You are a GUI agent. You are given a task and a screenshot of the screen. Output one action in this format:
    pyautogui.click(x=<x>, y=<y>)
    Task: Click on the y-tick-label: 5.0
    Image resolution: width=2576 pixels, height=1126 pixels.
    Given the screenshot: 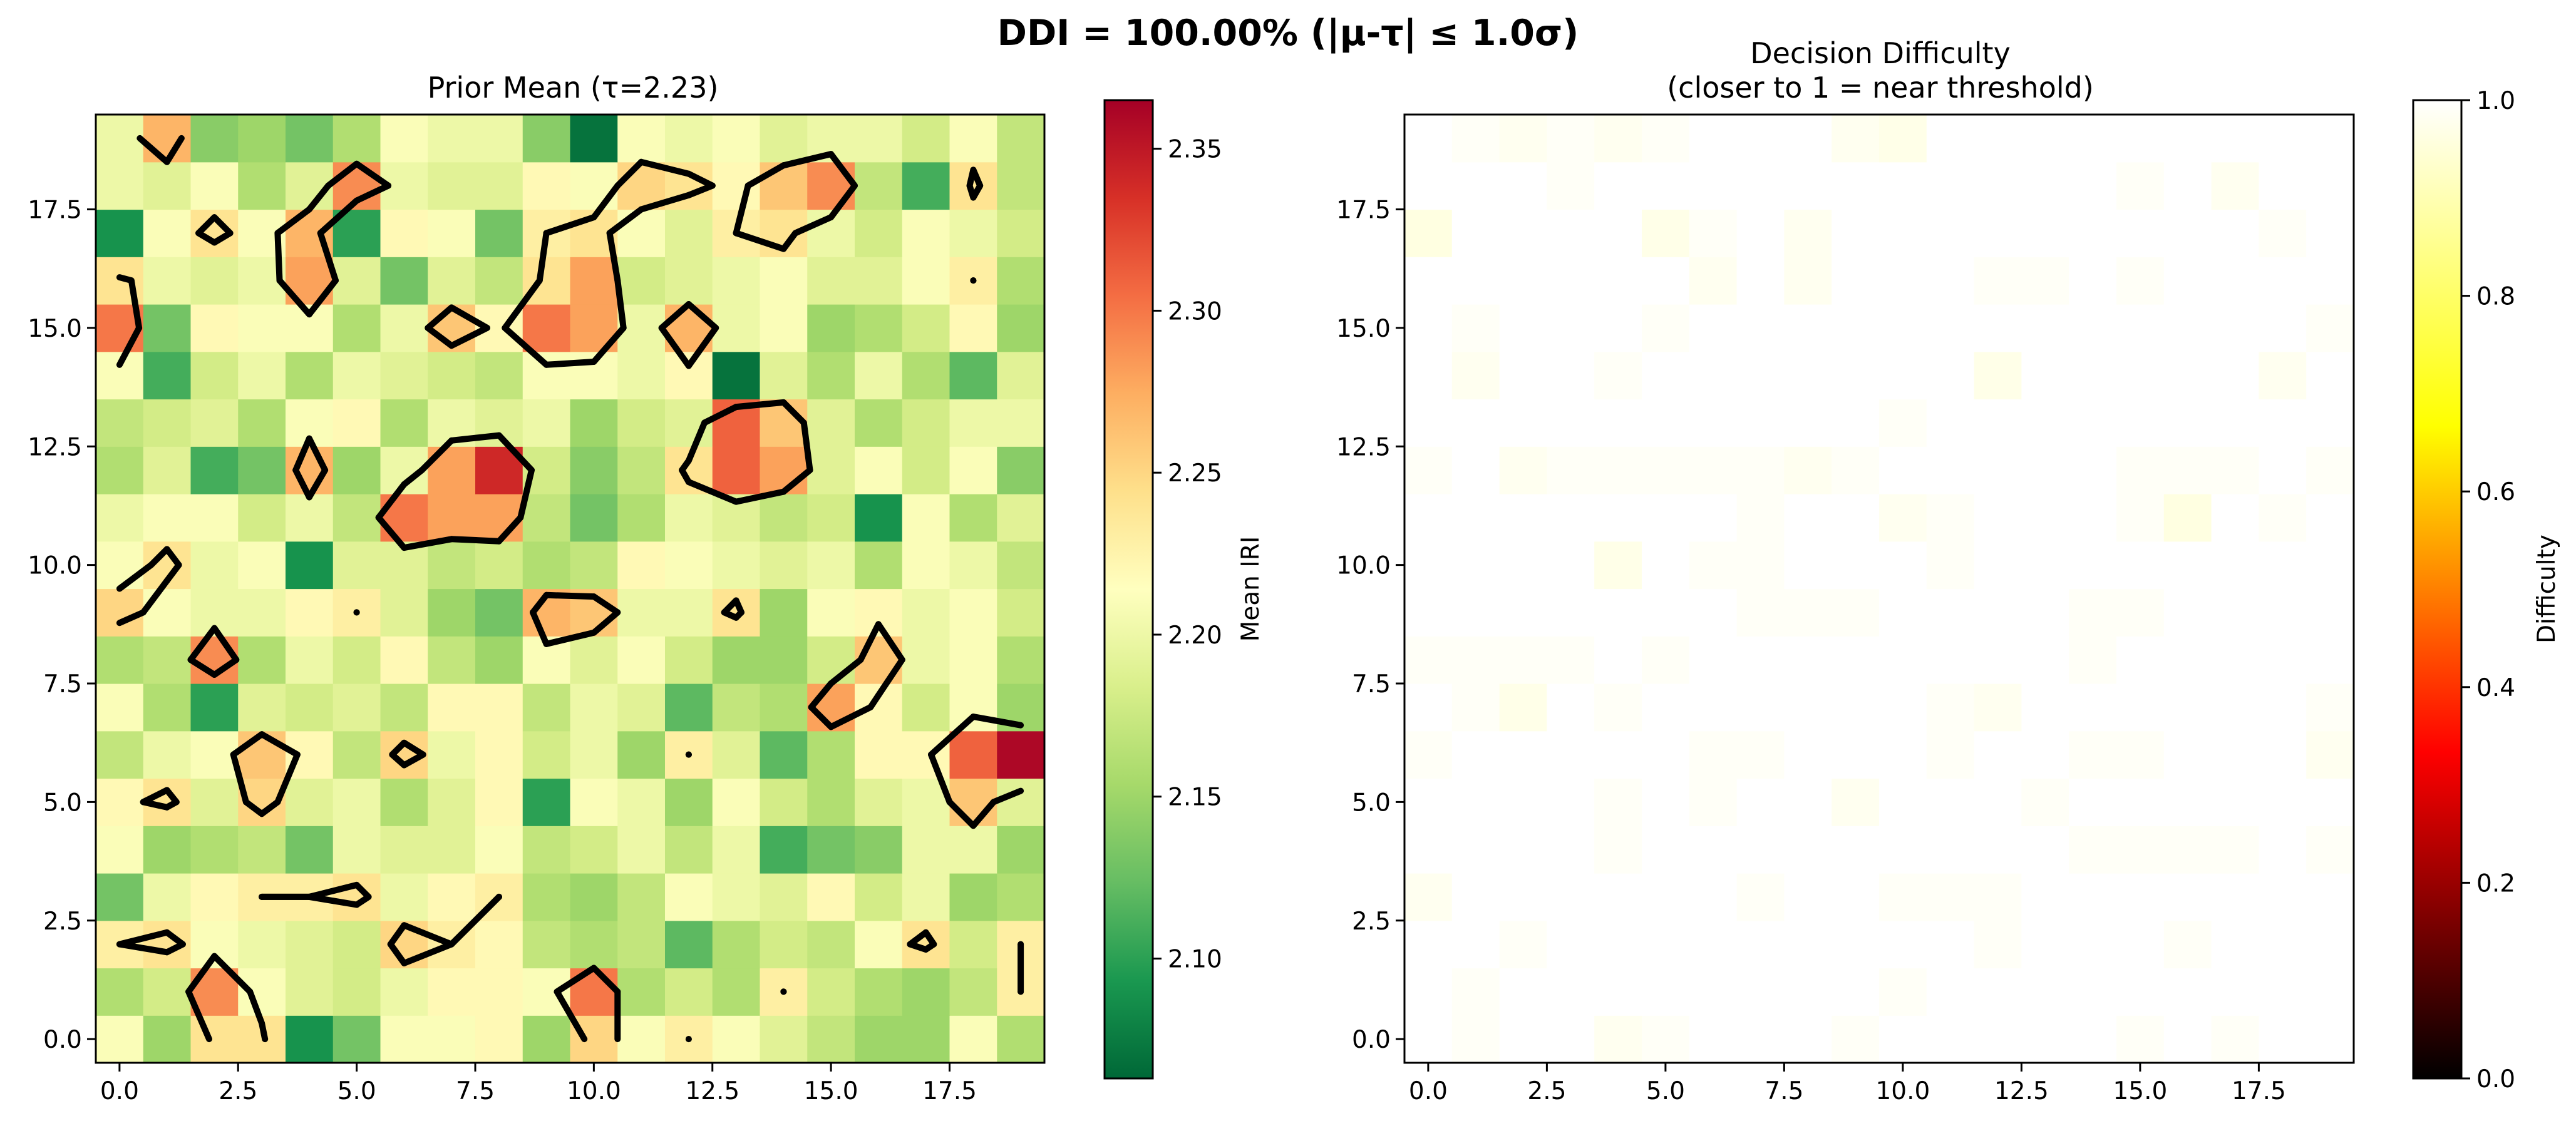 What is the action you would take?
    pyautogui.click(x=62, y=803)
    